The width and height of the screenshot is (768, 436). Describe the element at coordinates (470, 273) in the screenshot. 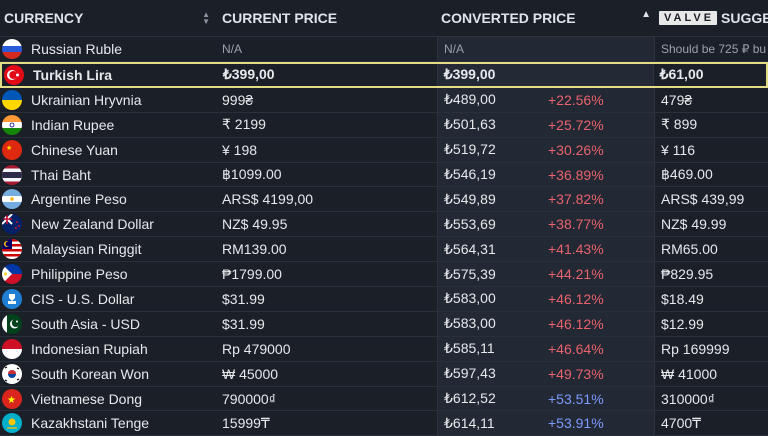

I see `converted-price: ₺575,39` at that location.